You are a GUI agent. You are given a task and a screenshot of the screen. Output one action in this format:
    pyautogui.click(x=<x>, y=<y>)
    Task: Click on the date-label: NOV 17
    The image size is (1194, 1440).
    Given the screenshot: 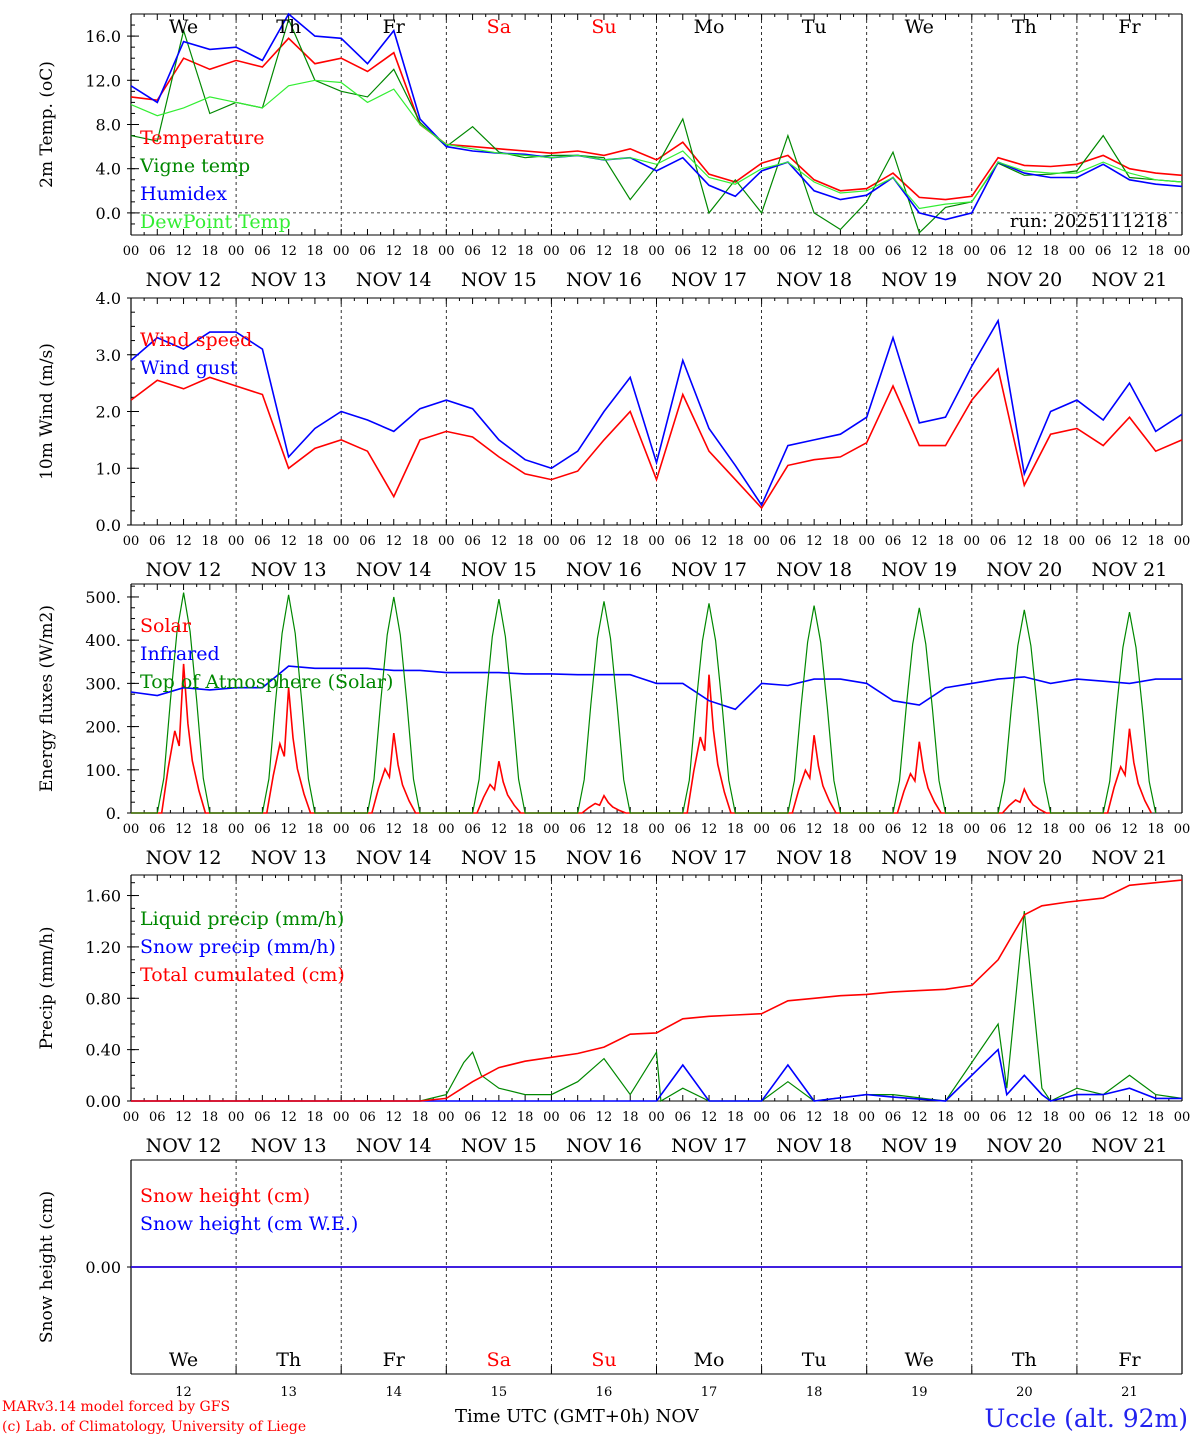 What is the action you would take?
    pyautogui.click(x=709, y=570)
    